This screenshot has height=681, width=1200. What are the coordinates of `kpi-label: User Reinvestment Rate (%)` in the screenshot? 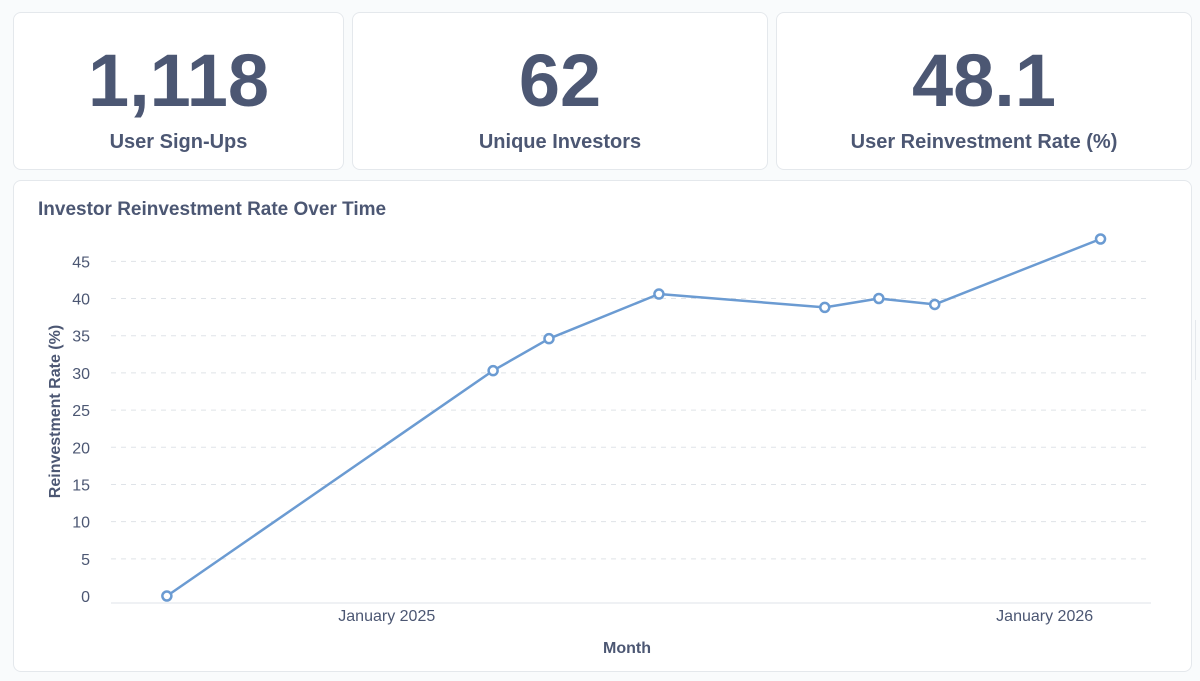 It's located at (984, 142).